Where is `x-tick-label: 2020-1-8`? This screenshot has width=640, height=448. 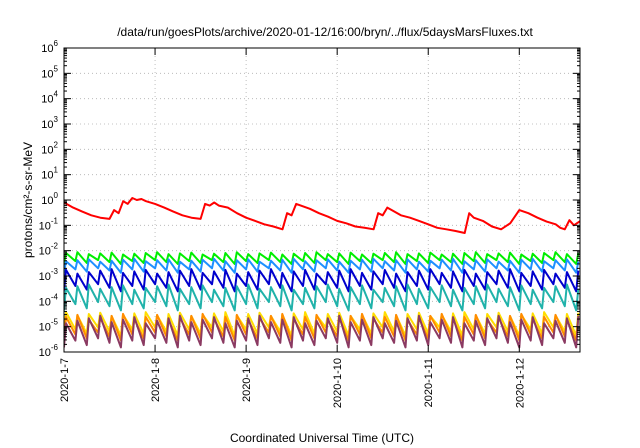 x-tick-label: 2020-1-8 is located at coordinates (156, 380).